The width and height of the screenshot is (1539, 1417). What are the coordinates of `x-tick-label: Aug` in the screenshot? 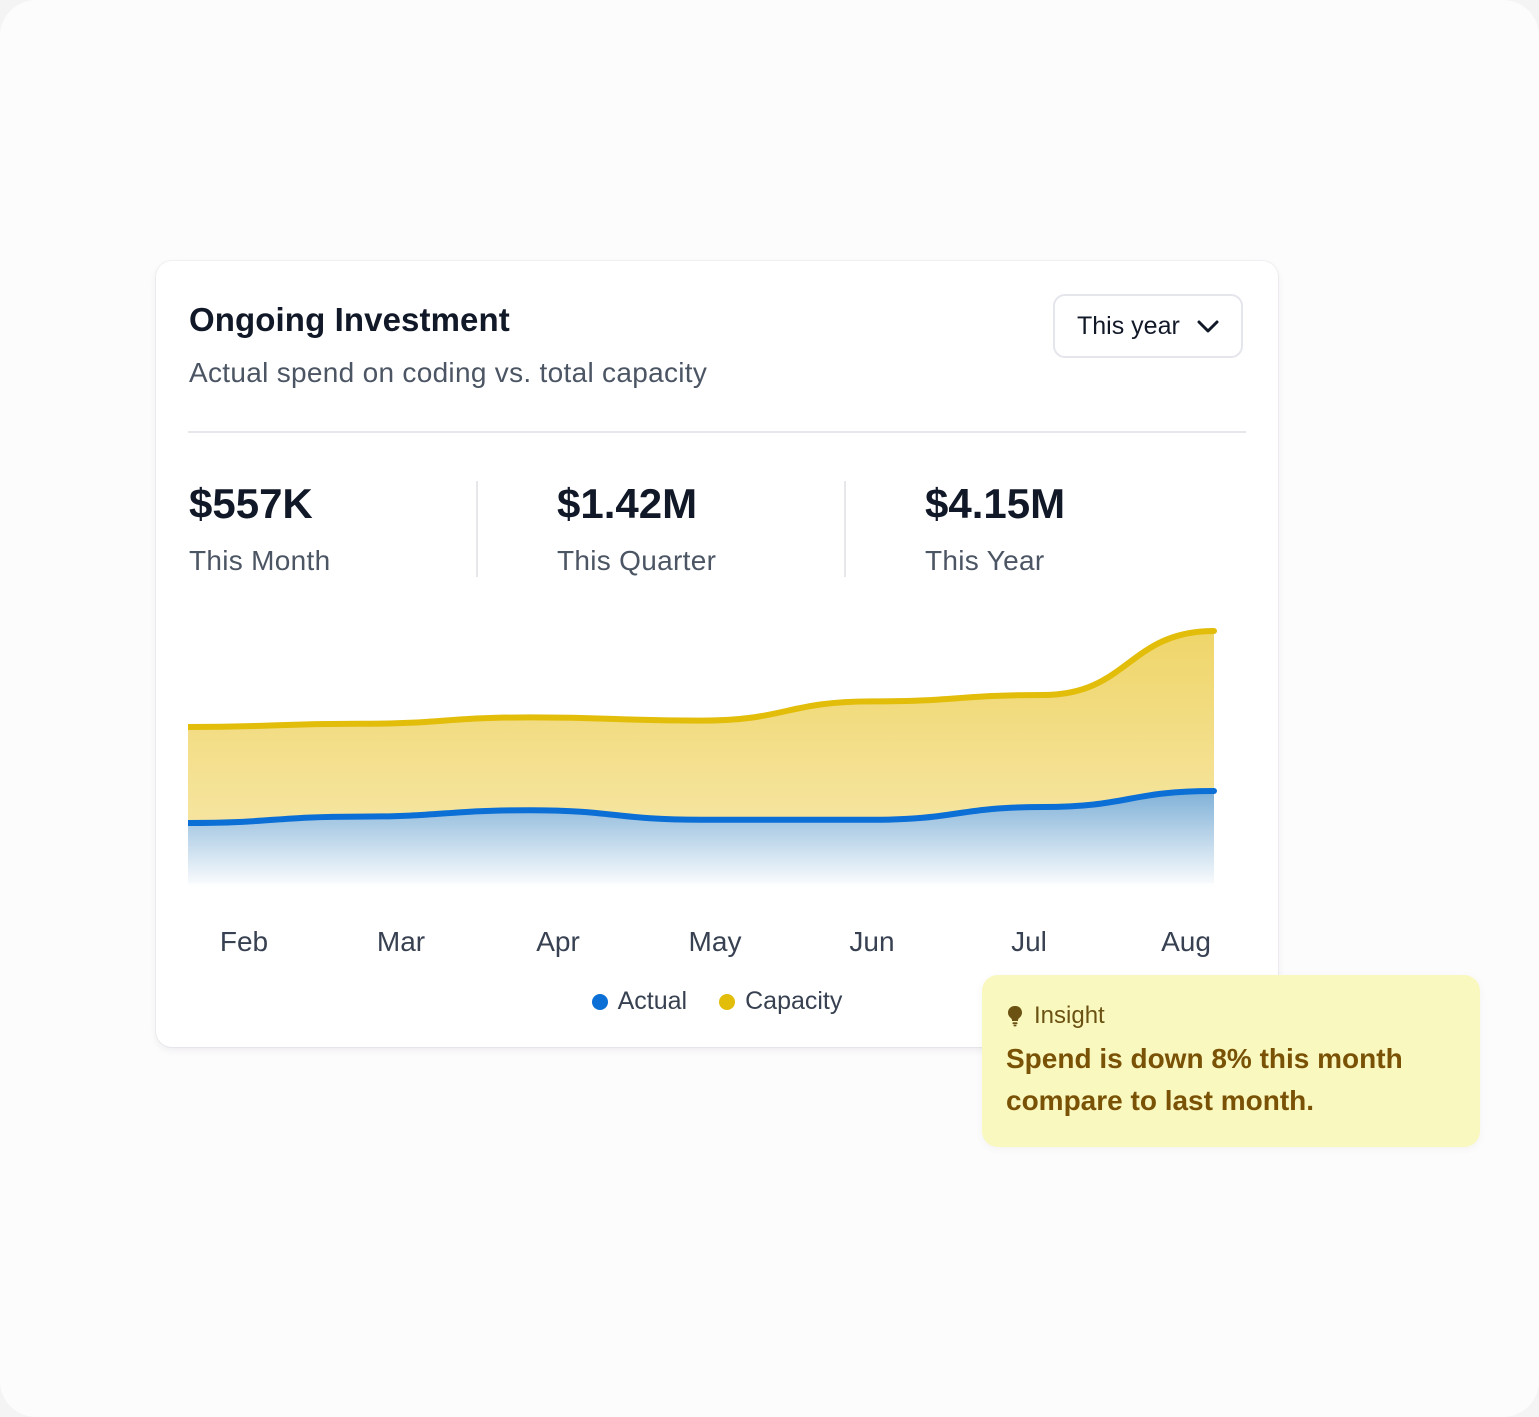 It's located at (1186, 941).